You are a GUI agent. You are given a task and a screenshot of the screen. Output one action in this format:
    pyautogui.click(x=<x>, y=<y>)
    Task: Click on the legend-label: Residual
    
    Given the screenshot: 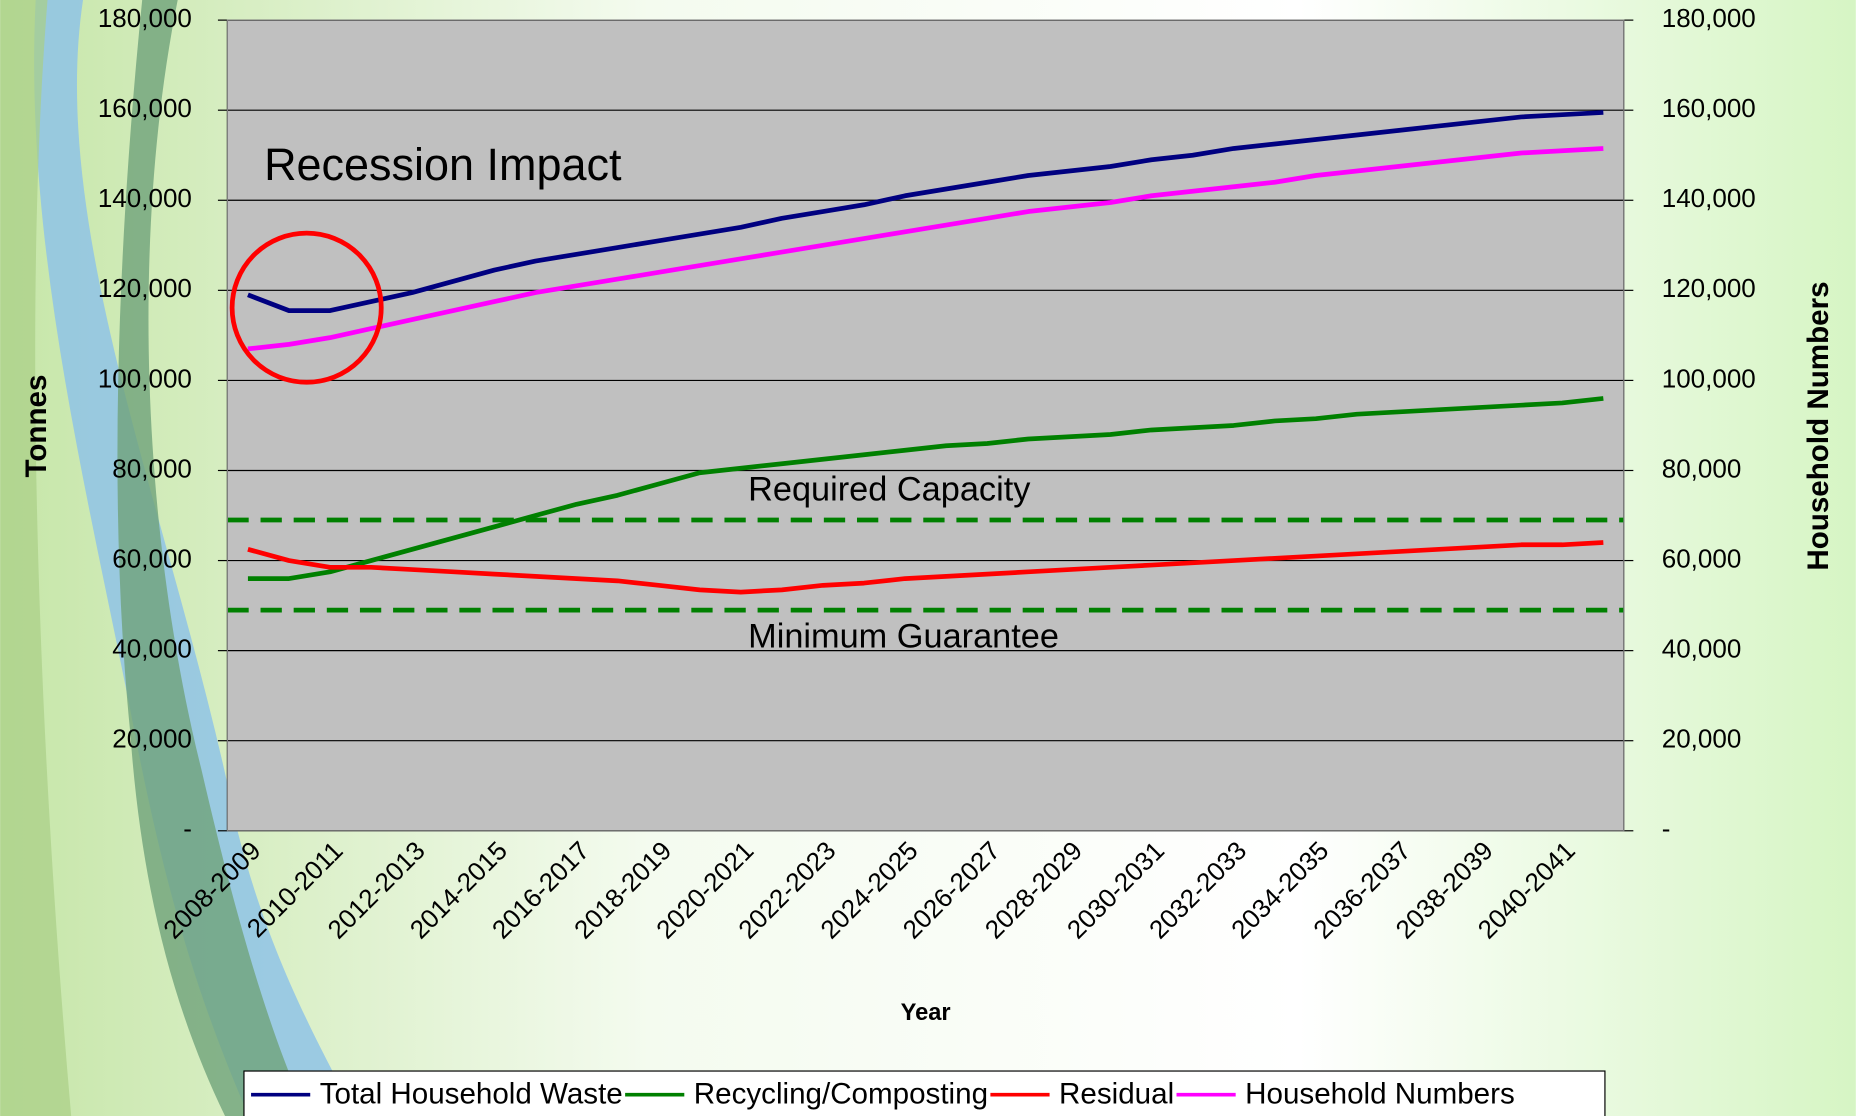 What is the action you would take?
    pyautogui.click(x=1116, y=1094)
    